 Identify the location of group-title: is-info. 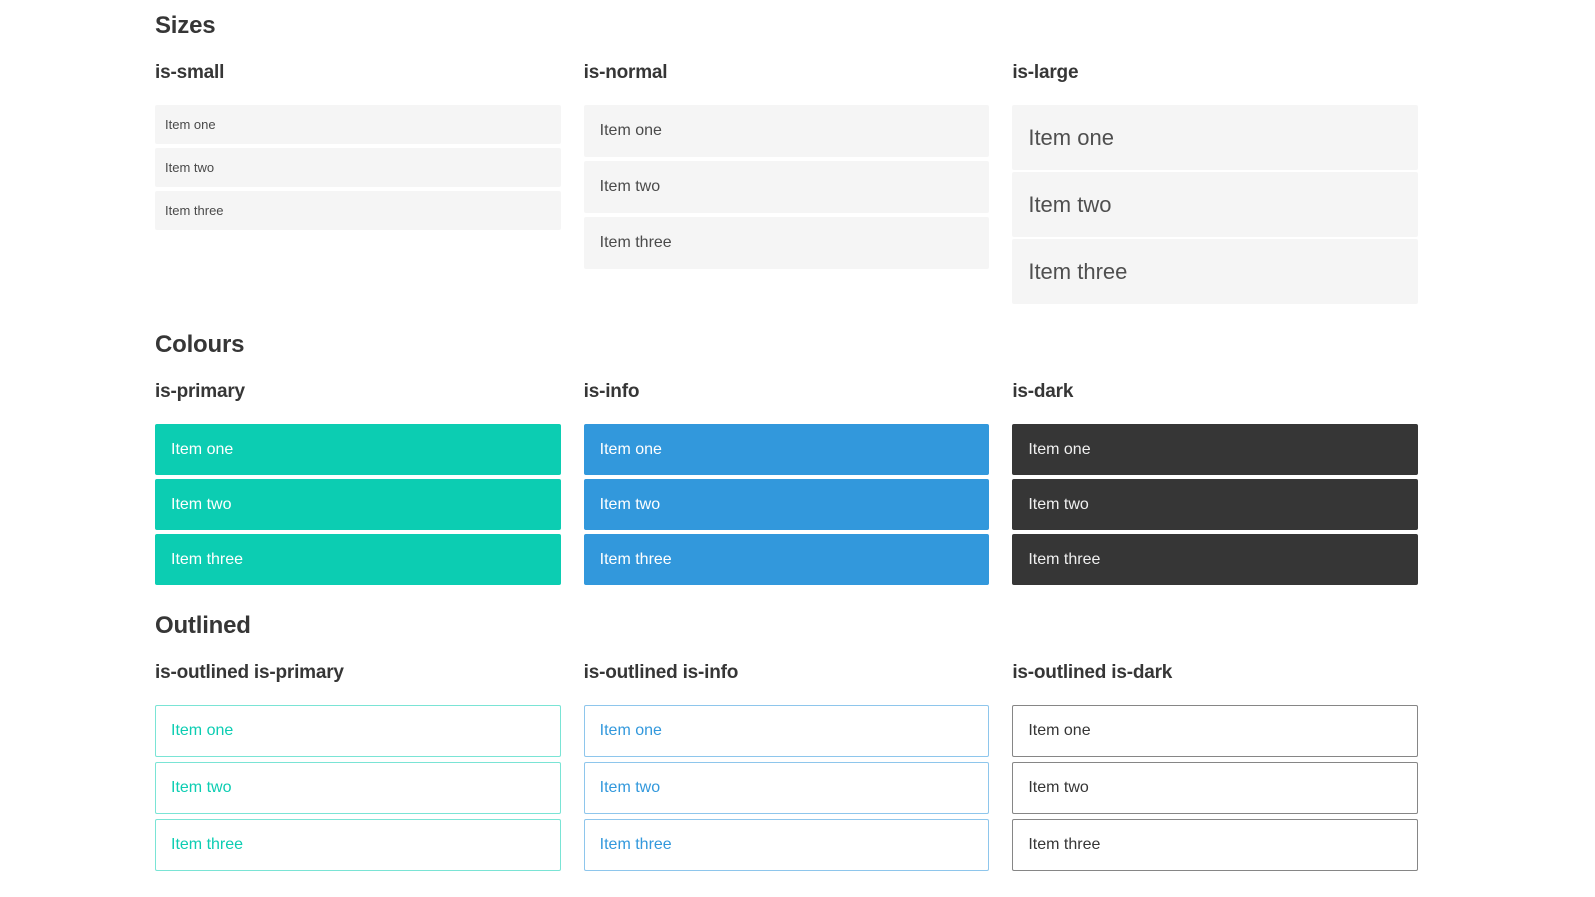
(611, 391).